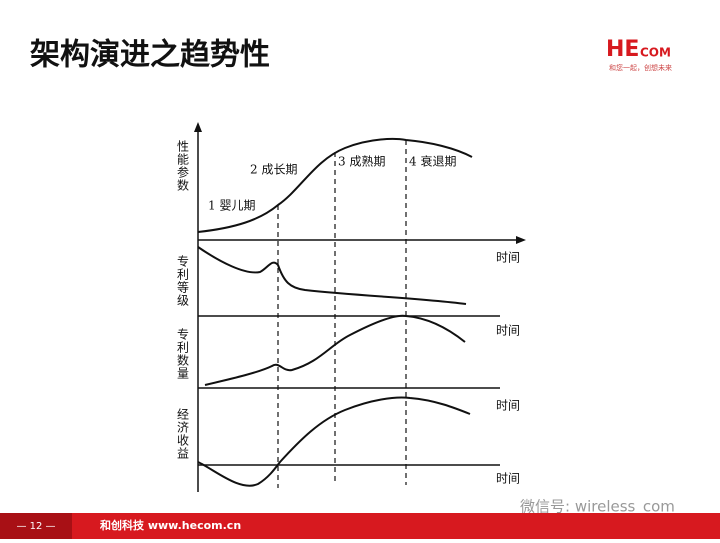 This screenshot has width=720, height=543. I want to click on stage-label: 4 衰退期, so click(432, 161).